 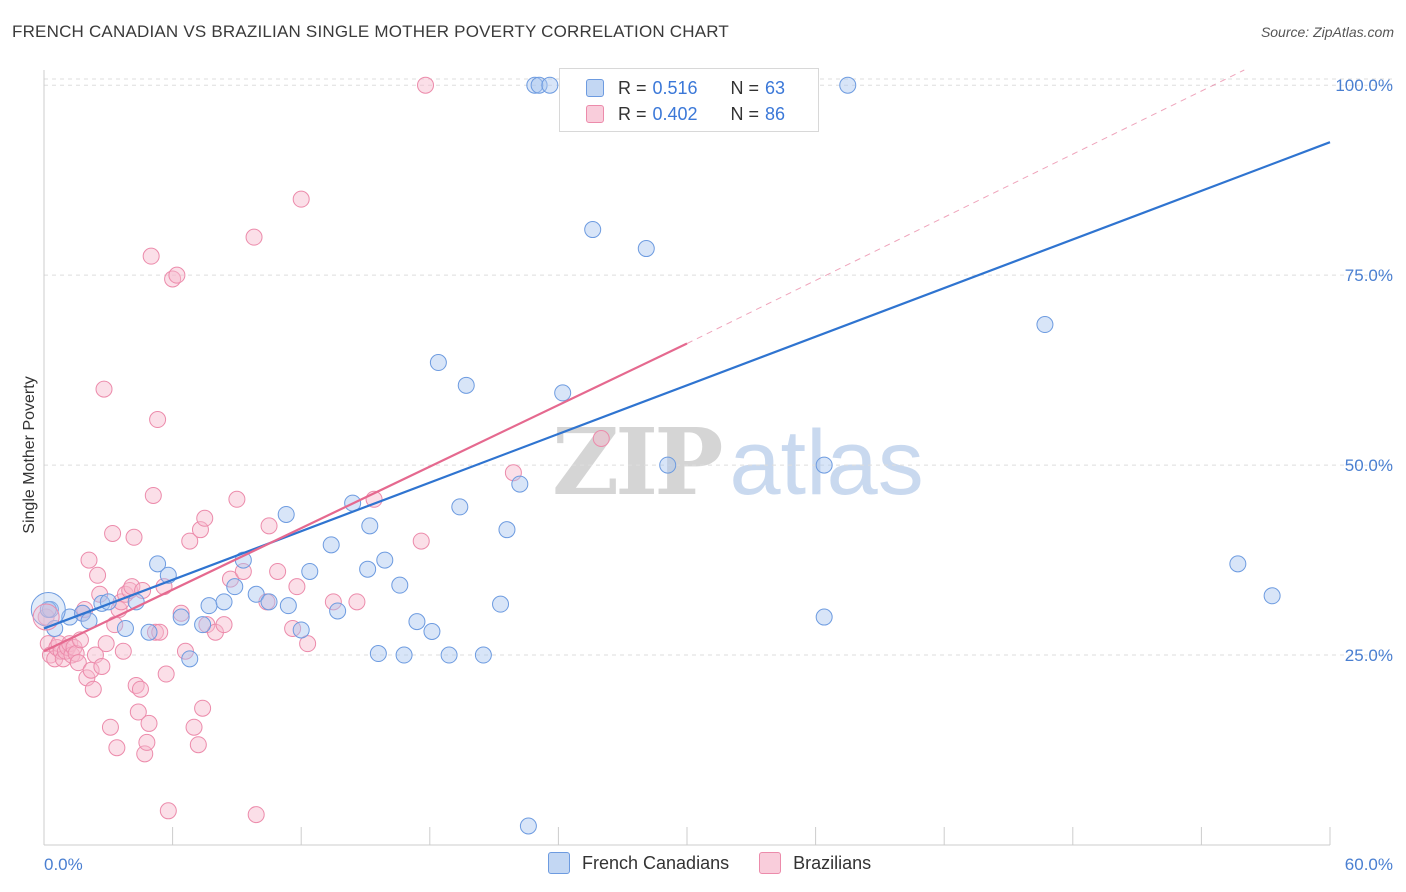 I want to click on legend-r-value: 0.516, so click(x=675, y=87).